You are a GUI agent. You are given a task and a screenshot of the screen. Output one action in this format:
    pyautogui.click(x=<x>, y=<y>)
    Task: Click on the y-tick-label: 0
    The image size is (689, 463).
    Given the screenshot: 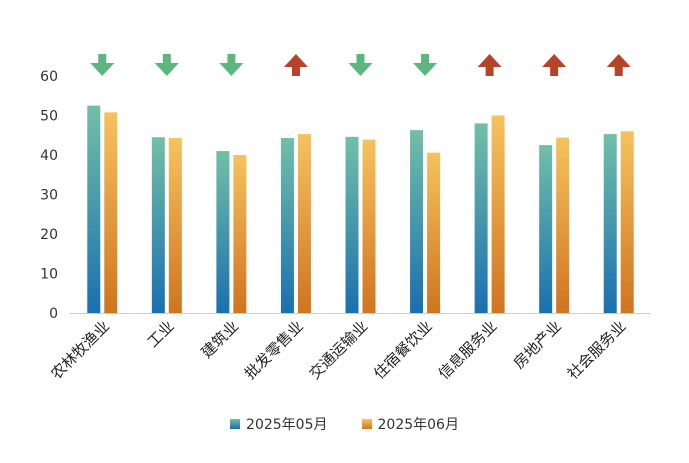 What is the action you would take?
    pyautogui.click(x=53, y=314)
    